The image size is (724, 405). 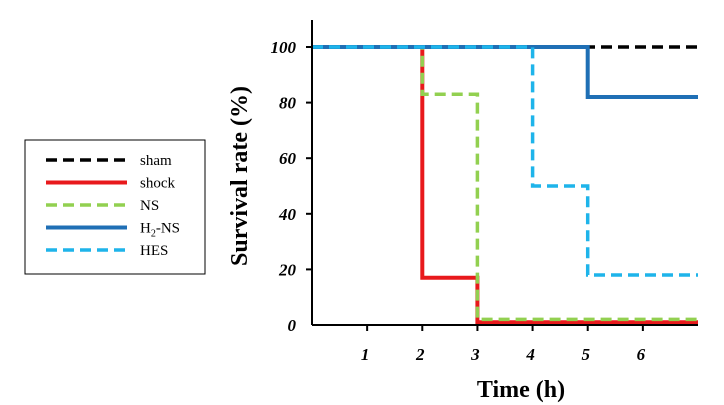 I want to click on x-tick-label-6: 6, so click(x=641, y=354).